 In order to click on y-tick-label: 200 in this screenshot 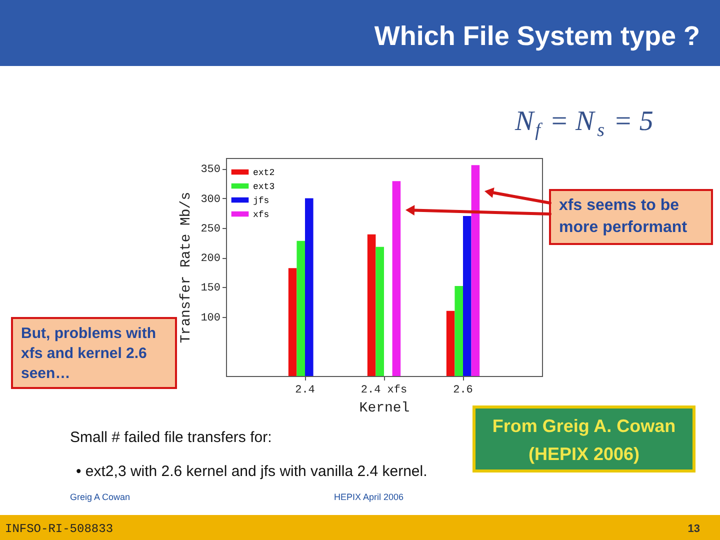, I will do `click(210, 259)`.